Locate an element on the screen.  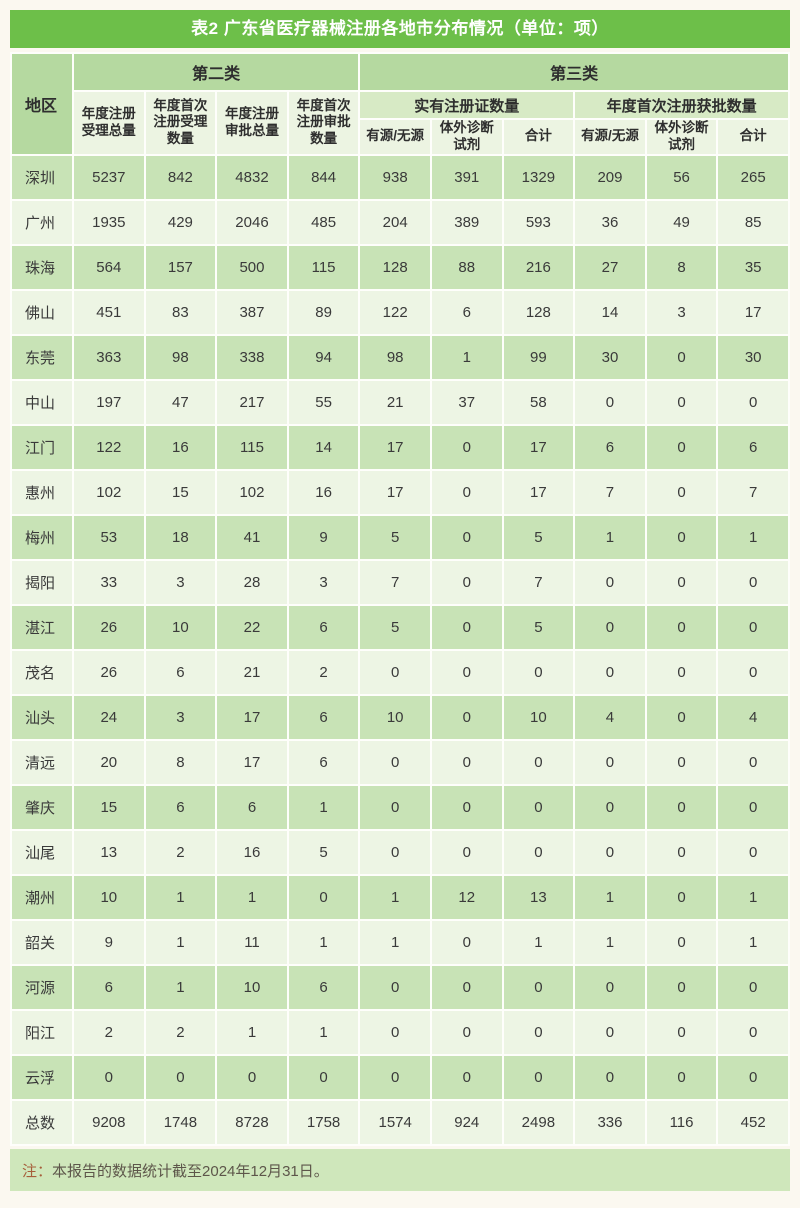
value-cell: 7 is located at coordinates (538, 582).